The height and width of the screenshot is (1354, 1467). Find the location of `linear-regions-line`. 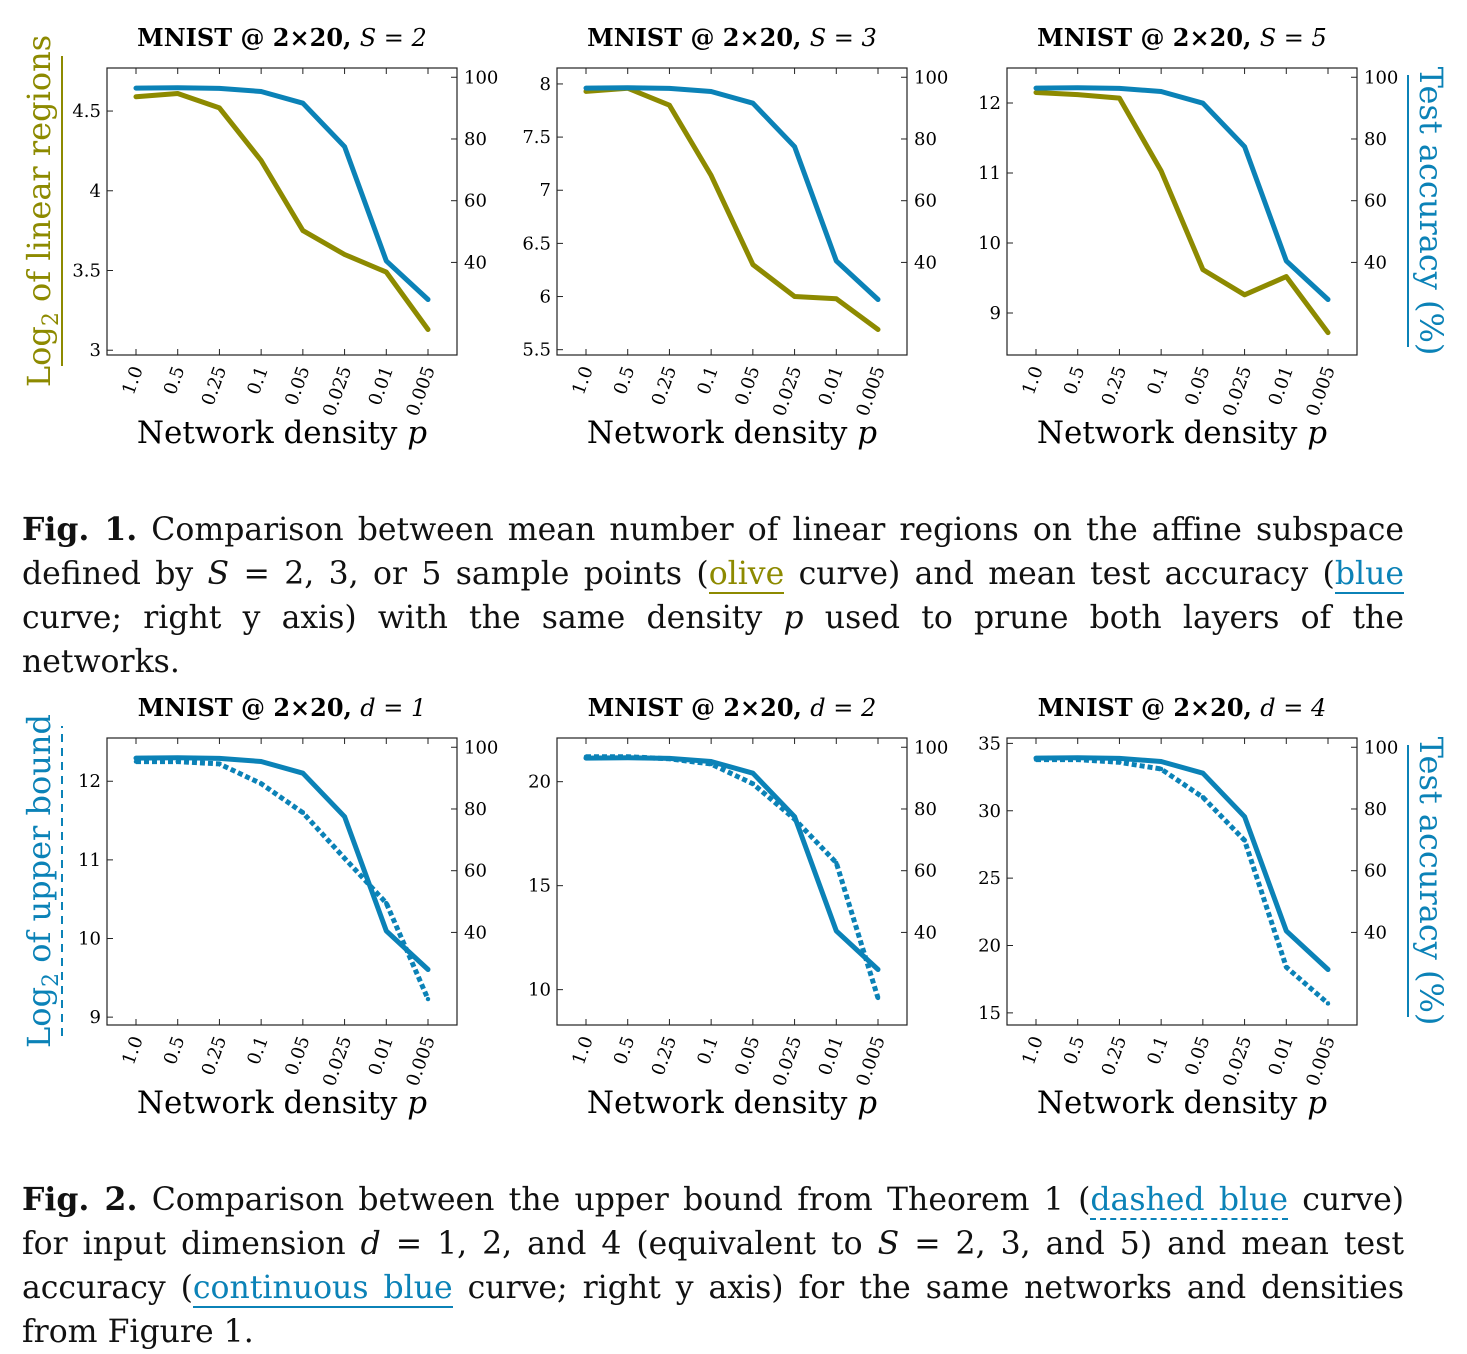

linear-regions-line is located at coordinates (282, 211).